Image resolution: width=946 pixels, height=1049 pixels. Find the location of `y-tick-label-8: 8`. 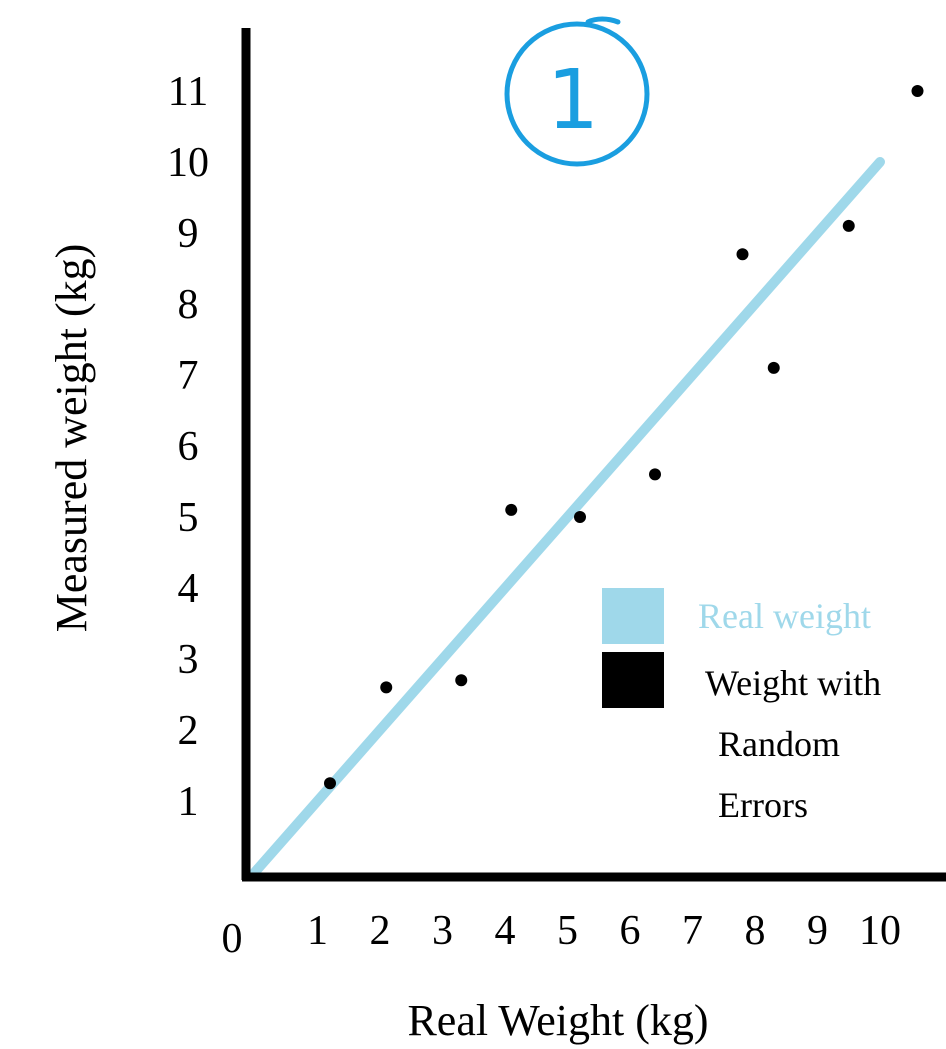

y-tick-label-8: 8 is located at coordinates (188, 305).